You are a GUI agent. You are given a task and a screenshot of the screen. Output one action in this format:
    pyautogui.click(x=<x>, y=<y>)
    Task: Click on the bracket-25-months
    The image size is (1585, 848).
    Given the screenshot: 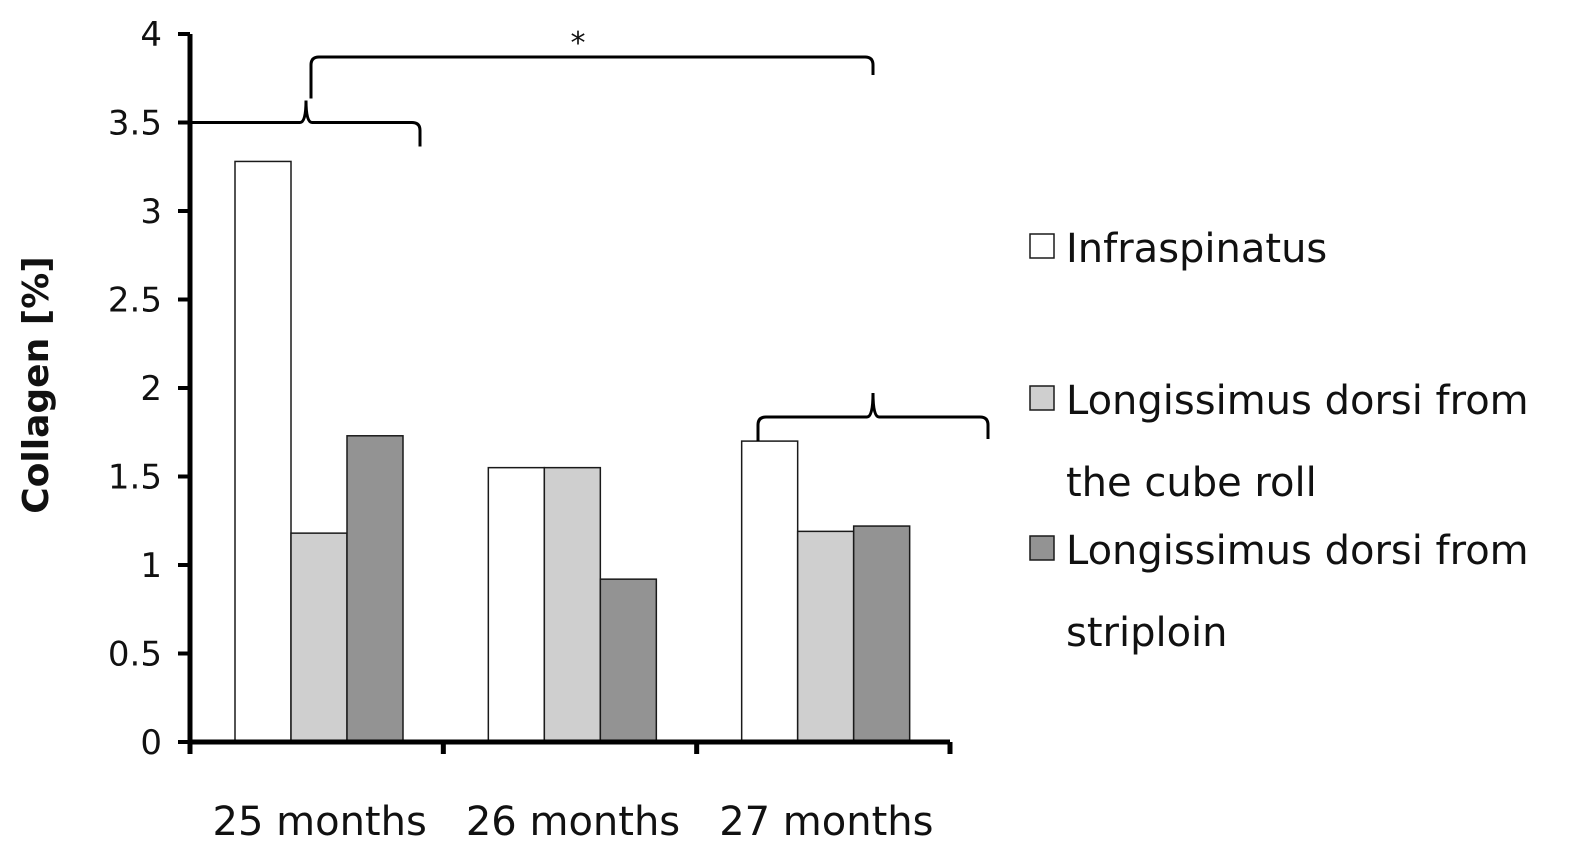 What is the action you would take?
    pyautogui.click(x=300, y=123)
    